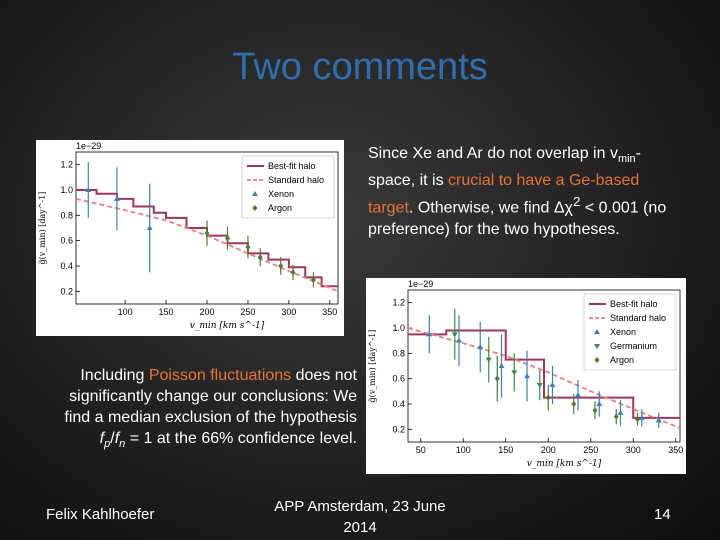 The width and height of the screenshot is (720, 540). What do you see at coordinates (626, 159) in the screenshot?
I see `comment-subscript: min` at bounding box center [626, 159].